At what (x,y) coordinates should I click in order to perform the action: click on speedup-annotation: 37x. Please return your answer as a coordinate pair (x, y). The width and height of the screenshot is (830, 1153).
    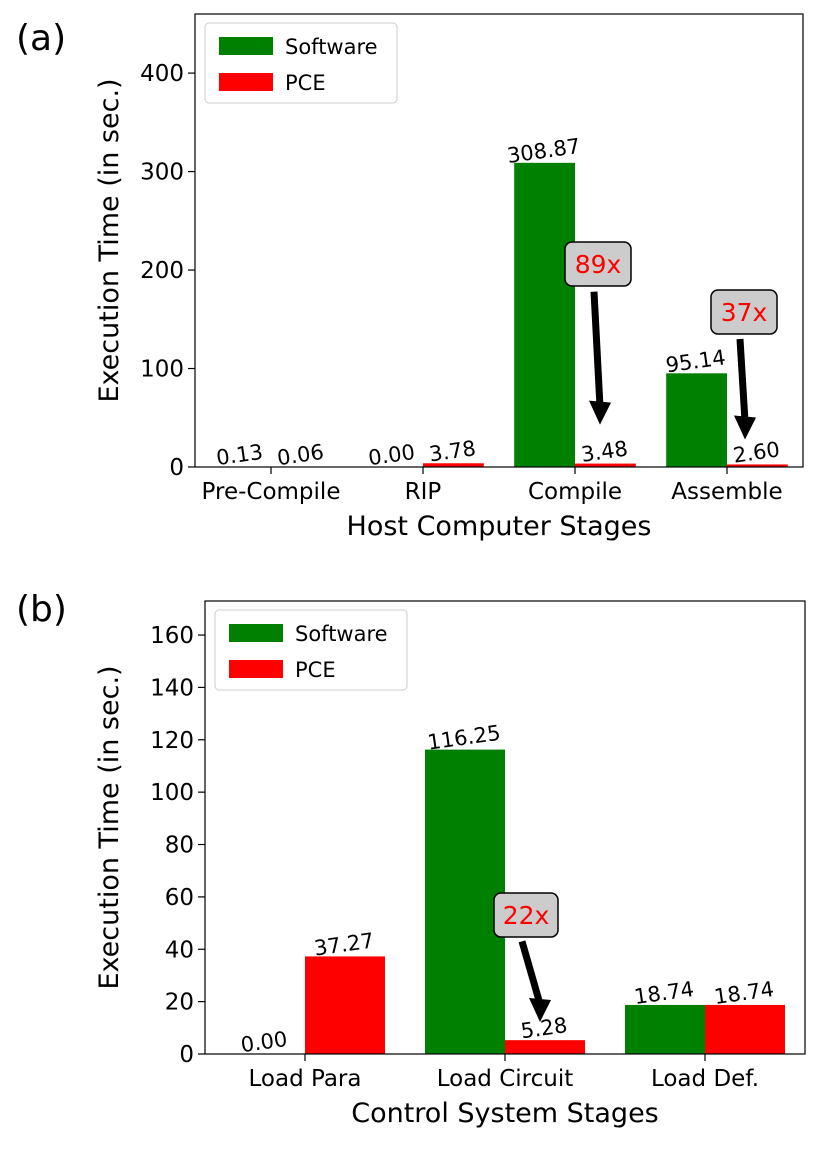
    Looking at the image, I should click on (744, 364).